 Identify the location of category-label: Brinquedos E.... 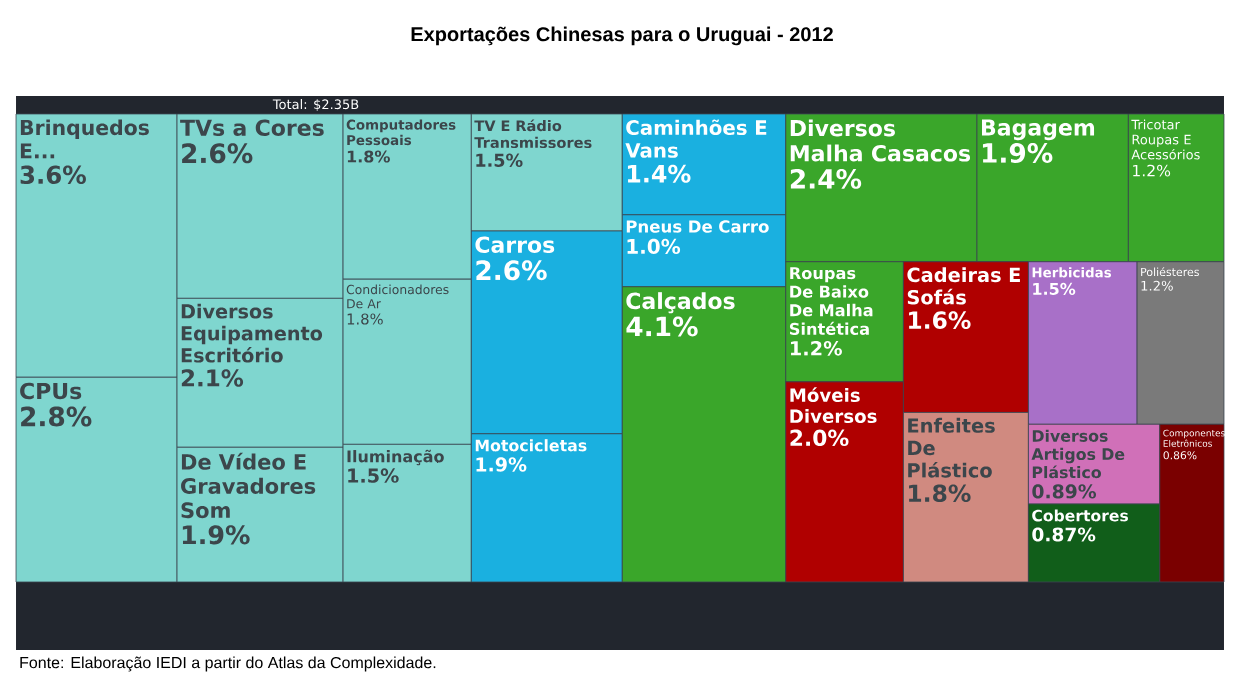
(84, 139).